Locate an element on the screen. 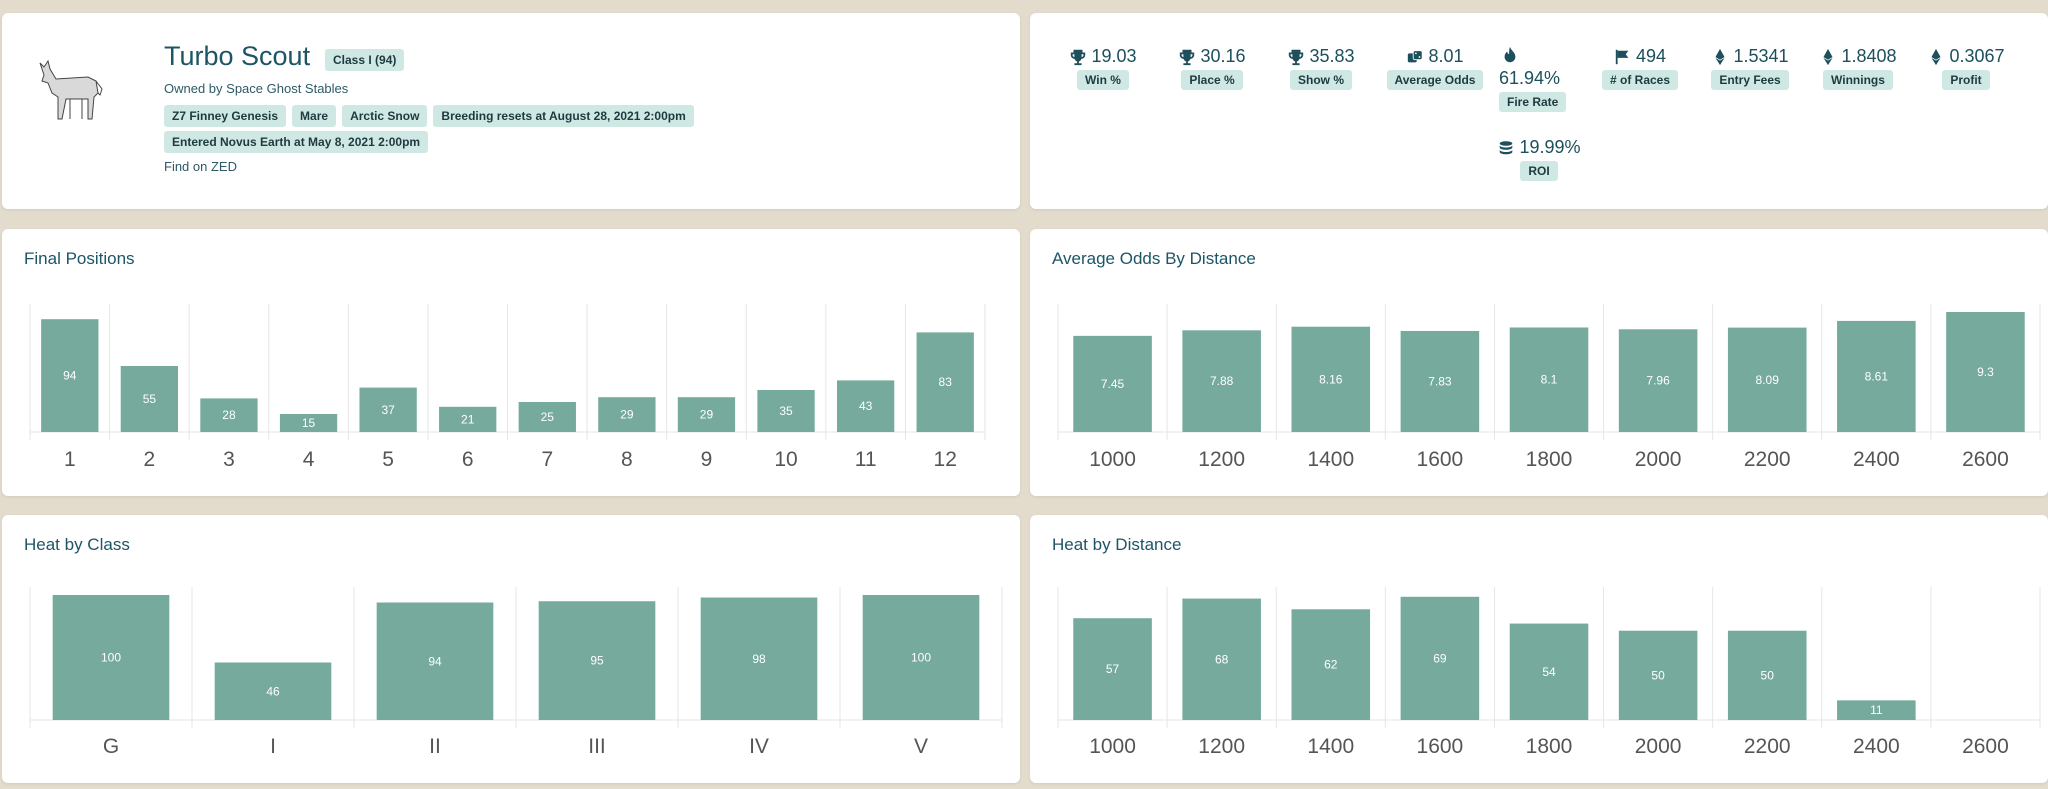 Image resolution: width=2048 pixels, height=789 pixels. stat-value: 0.3067 is located at coordinates (1977, 56).